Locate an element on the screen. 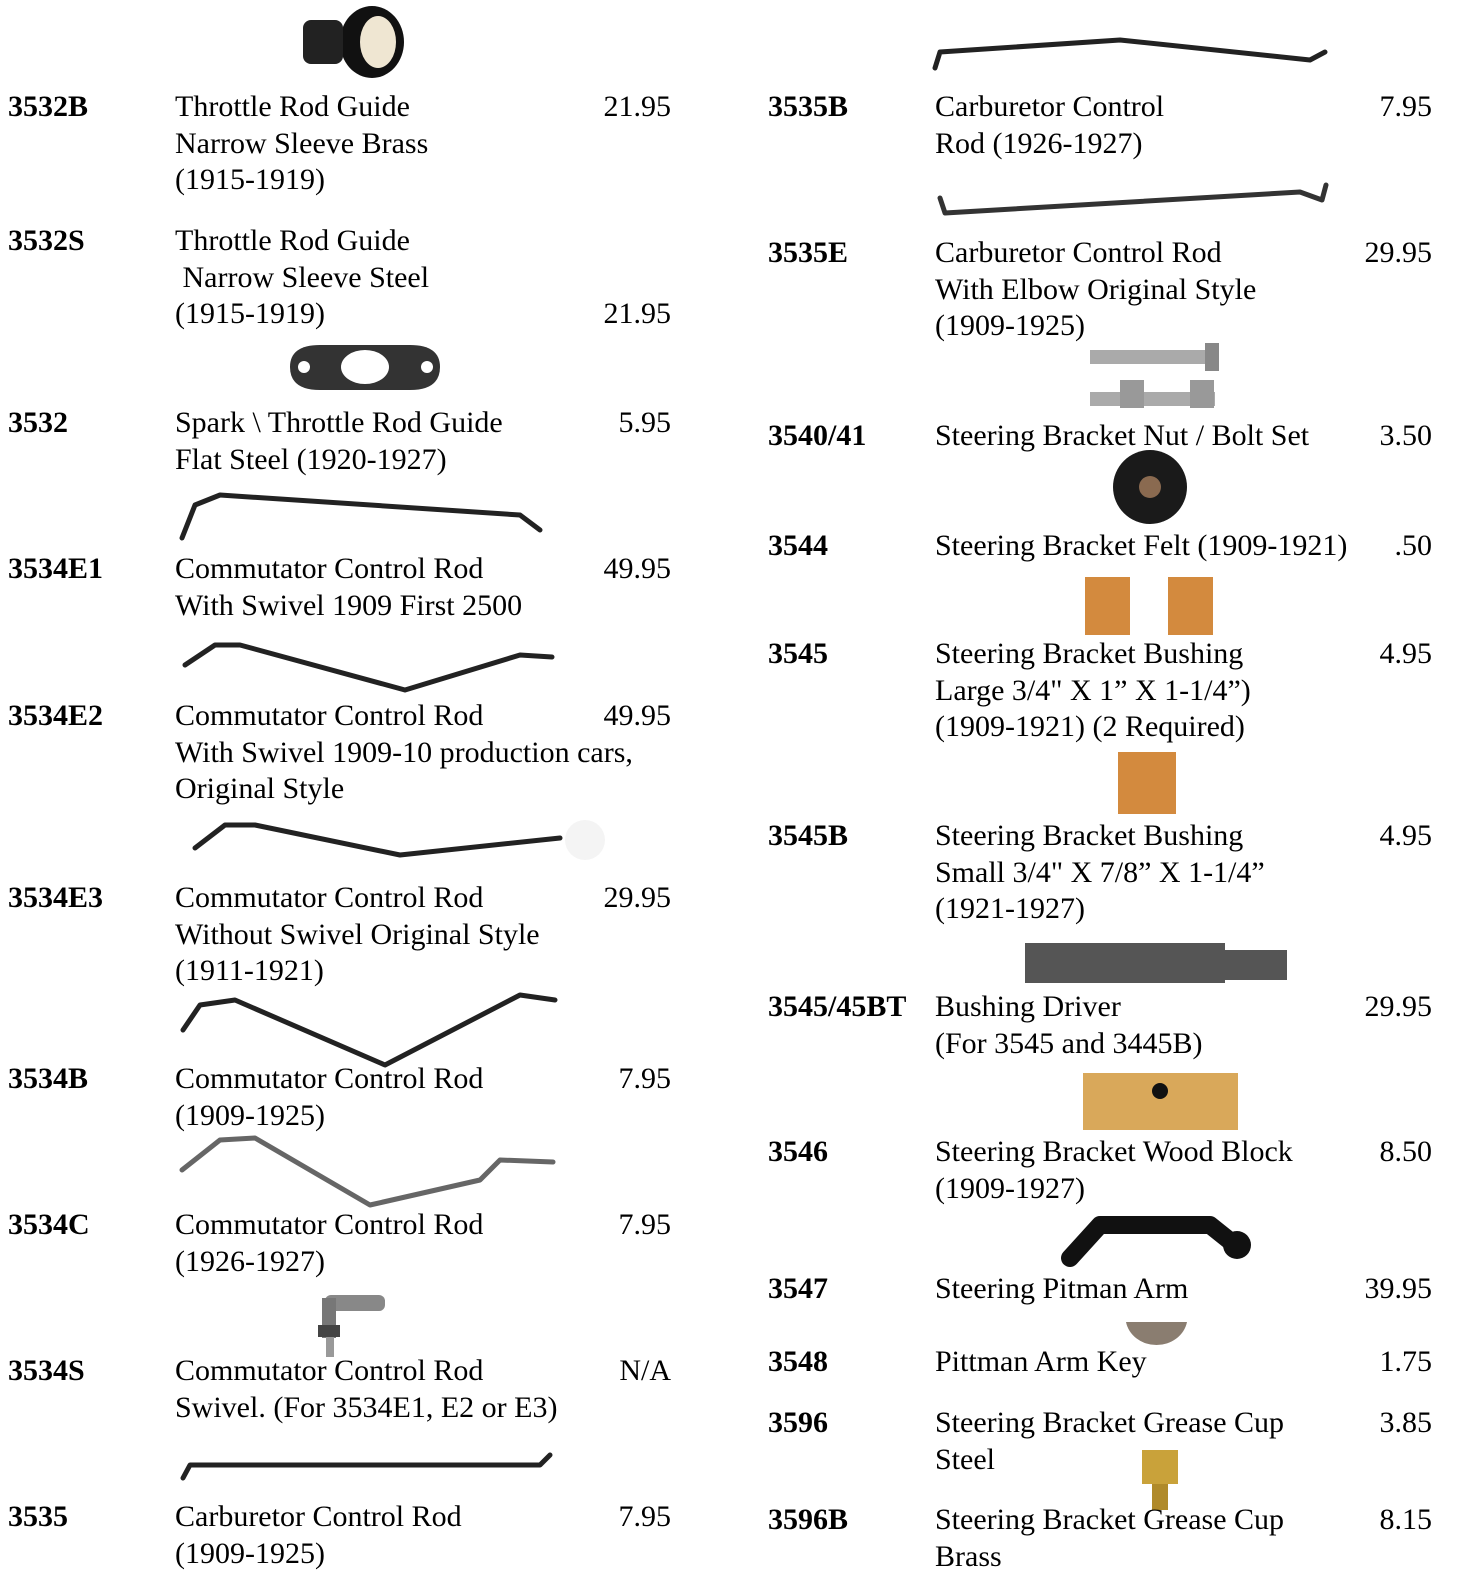 This screenshot has width=1466, height=1583. part-number: 3534E3 is located at coordinates (56, 897).